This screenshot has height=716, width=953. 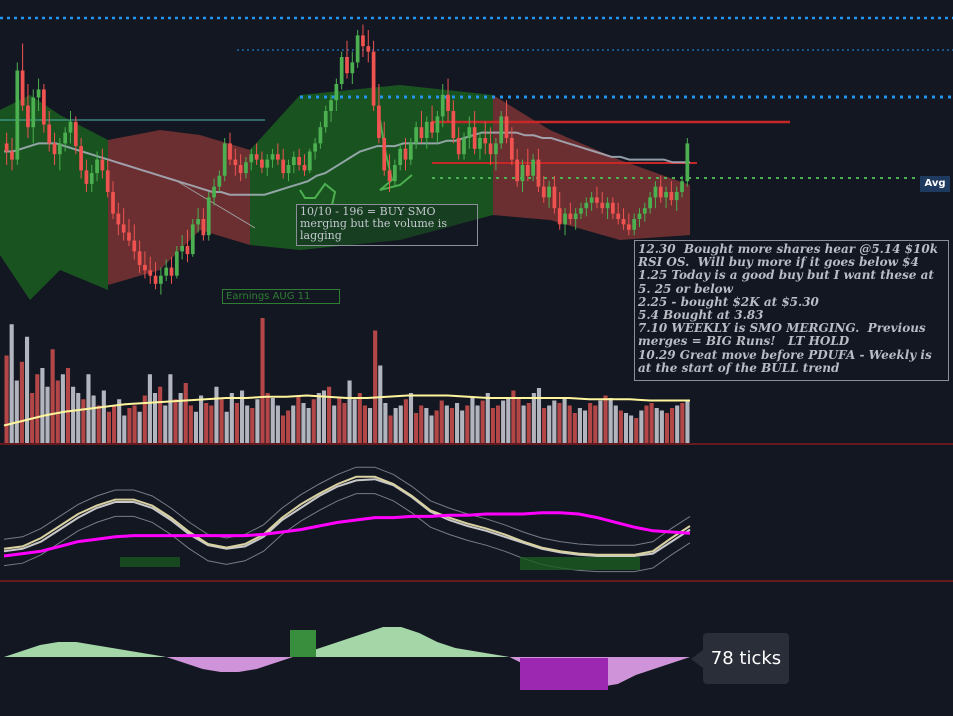 I want to click on avg-price-tag: Avg, so click(x=935, y=184).